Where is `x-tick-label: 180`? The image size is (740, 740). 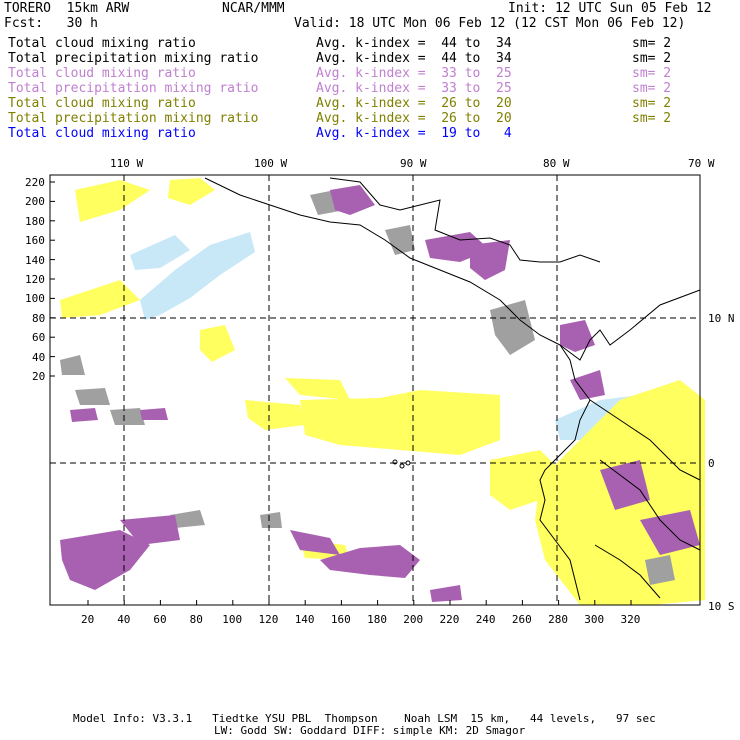
x-tick-label: 180 is located at coordinates (377, 619).